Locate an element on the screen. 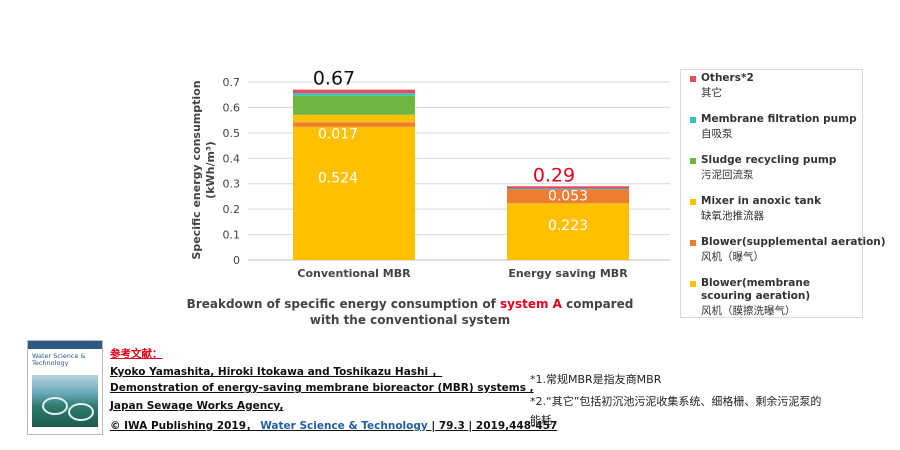 Image resolution: width=900 pixels, height=450 pixels. reference-publisher: © IWA Publishing 2019， is located at coordinates (185, 426).